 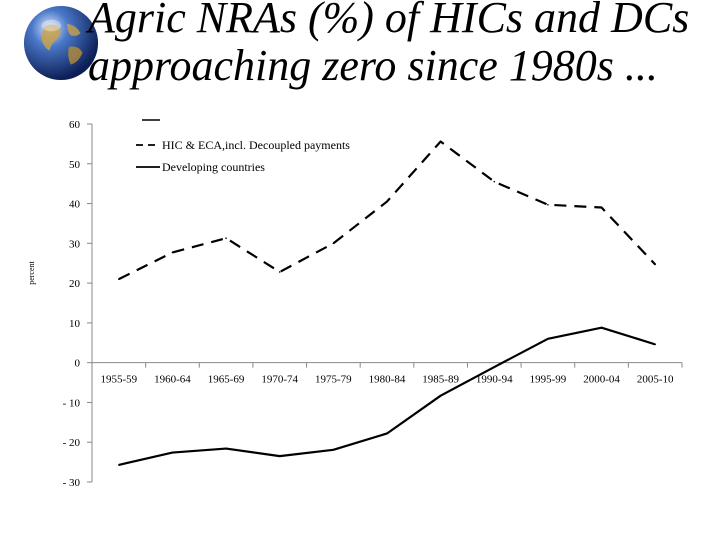 What do you see at coordinates (72, 403) in the screenshot?
I see `y-tick-label: - 10` at bounding box center [72, 403].